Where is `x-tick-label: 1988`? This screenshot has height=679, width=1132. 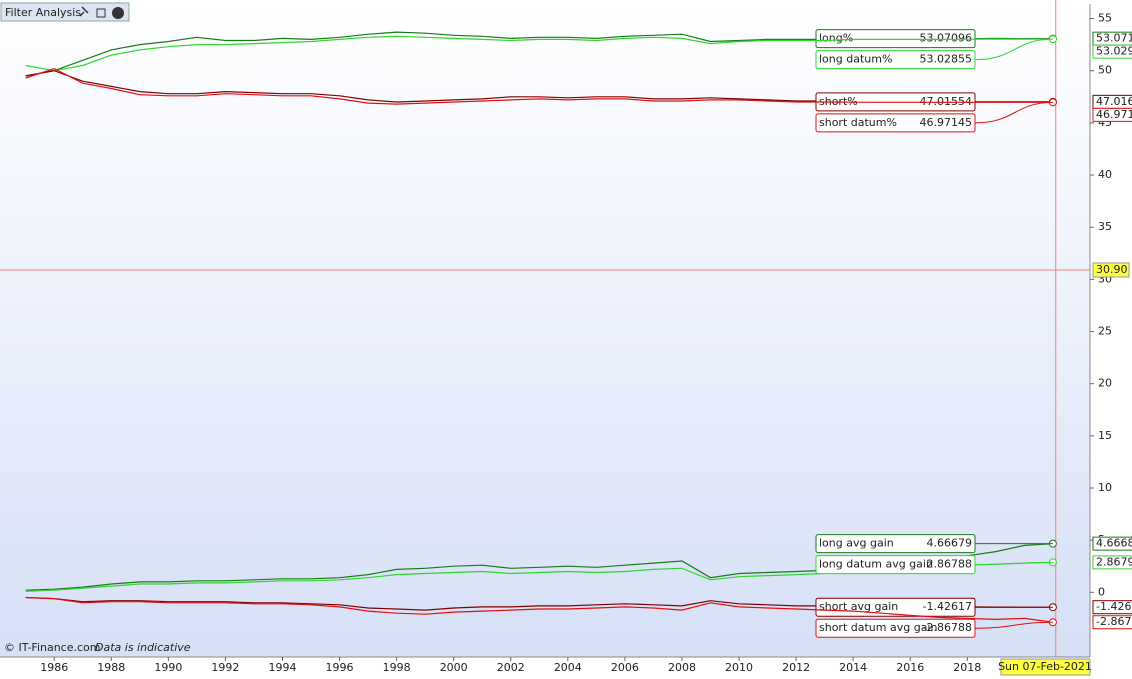 x-tick-label: 1988 is located at coordinates (111, 667).